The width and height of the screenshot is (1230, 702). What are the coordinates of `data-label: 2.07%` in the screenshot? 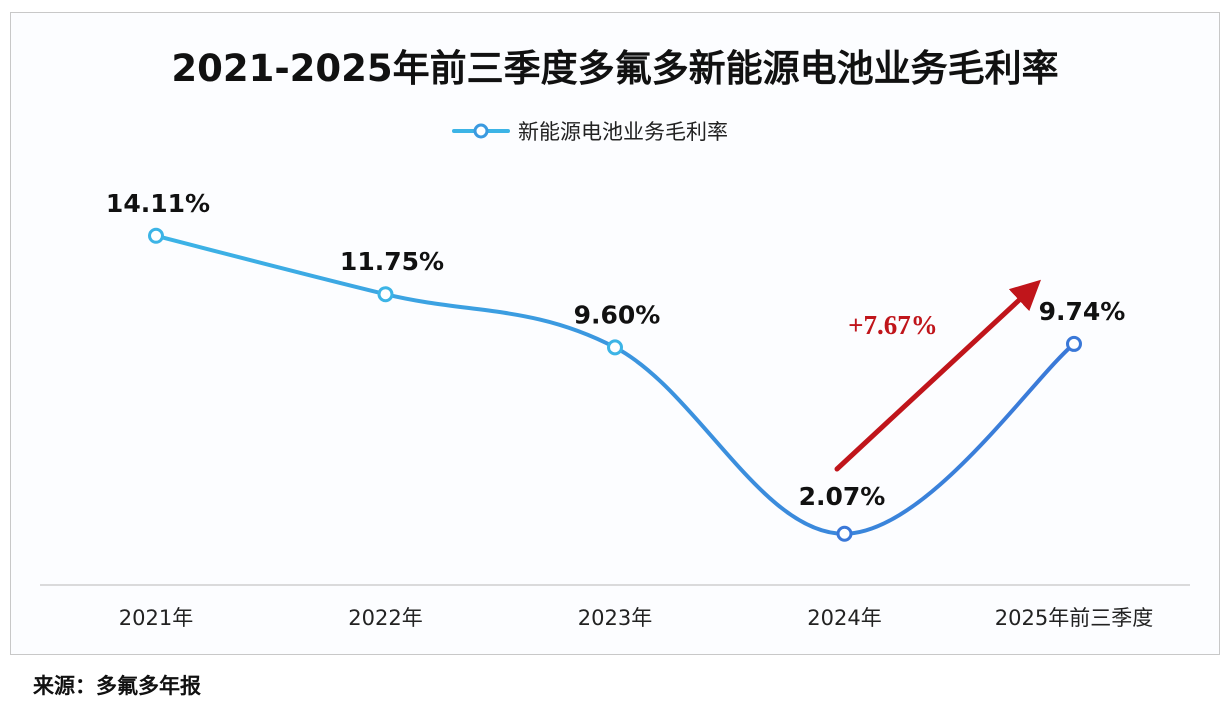 It's located at (842, 496).